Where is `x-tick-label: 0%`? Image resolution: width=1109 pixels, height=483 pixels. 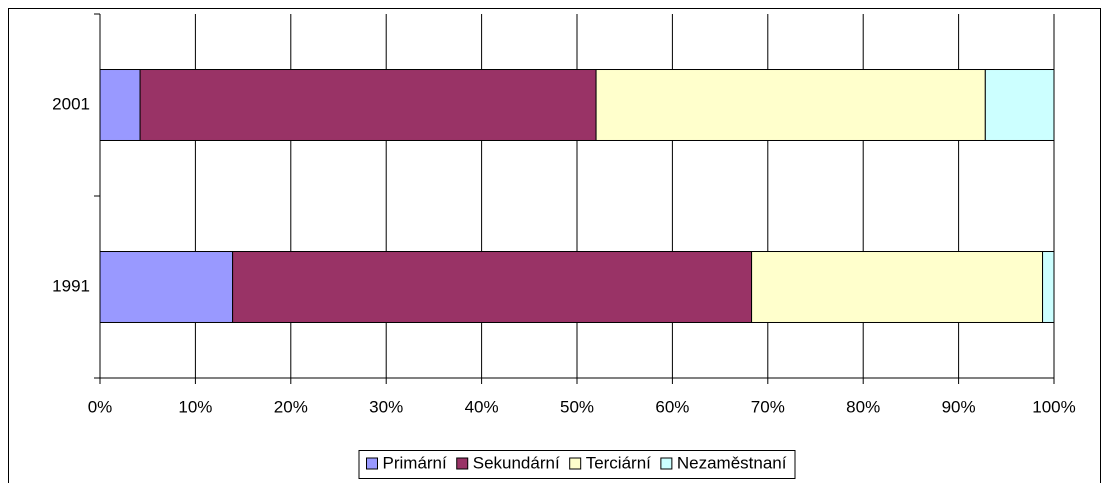
x-tick-label: 0% is located at coordinates (100, 406).